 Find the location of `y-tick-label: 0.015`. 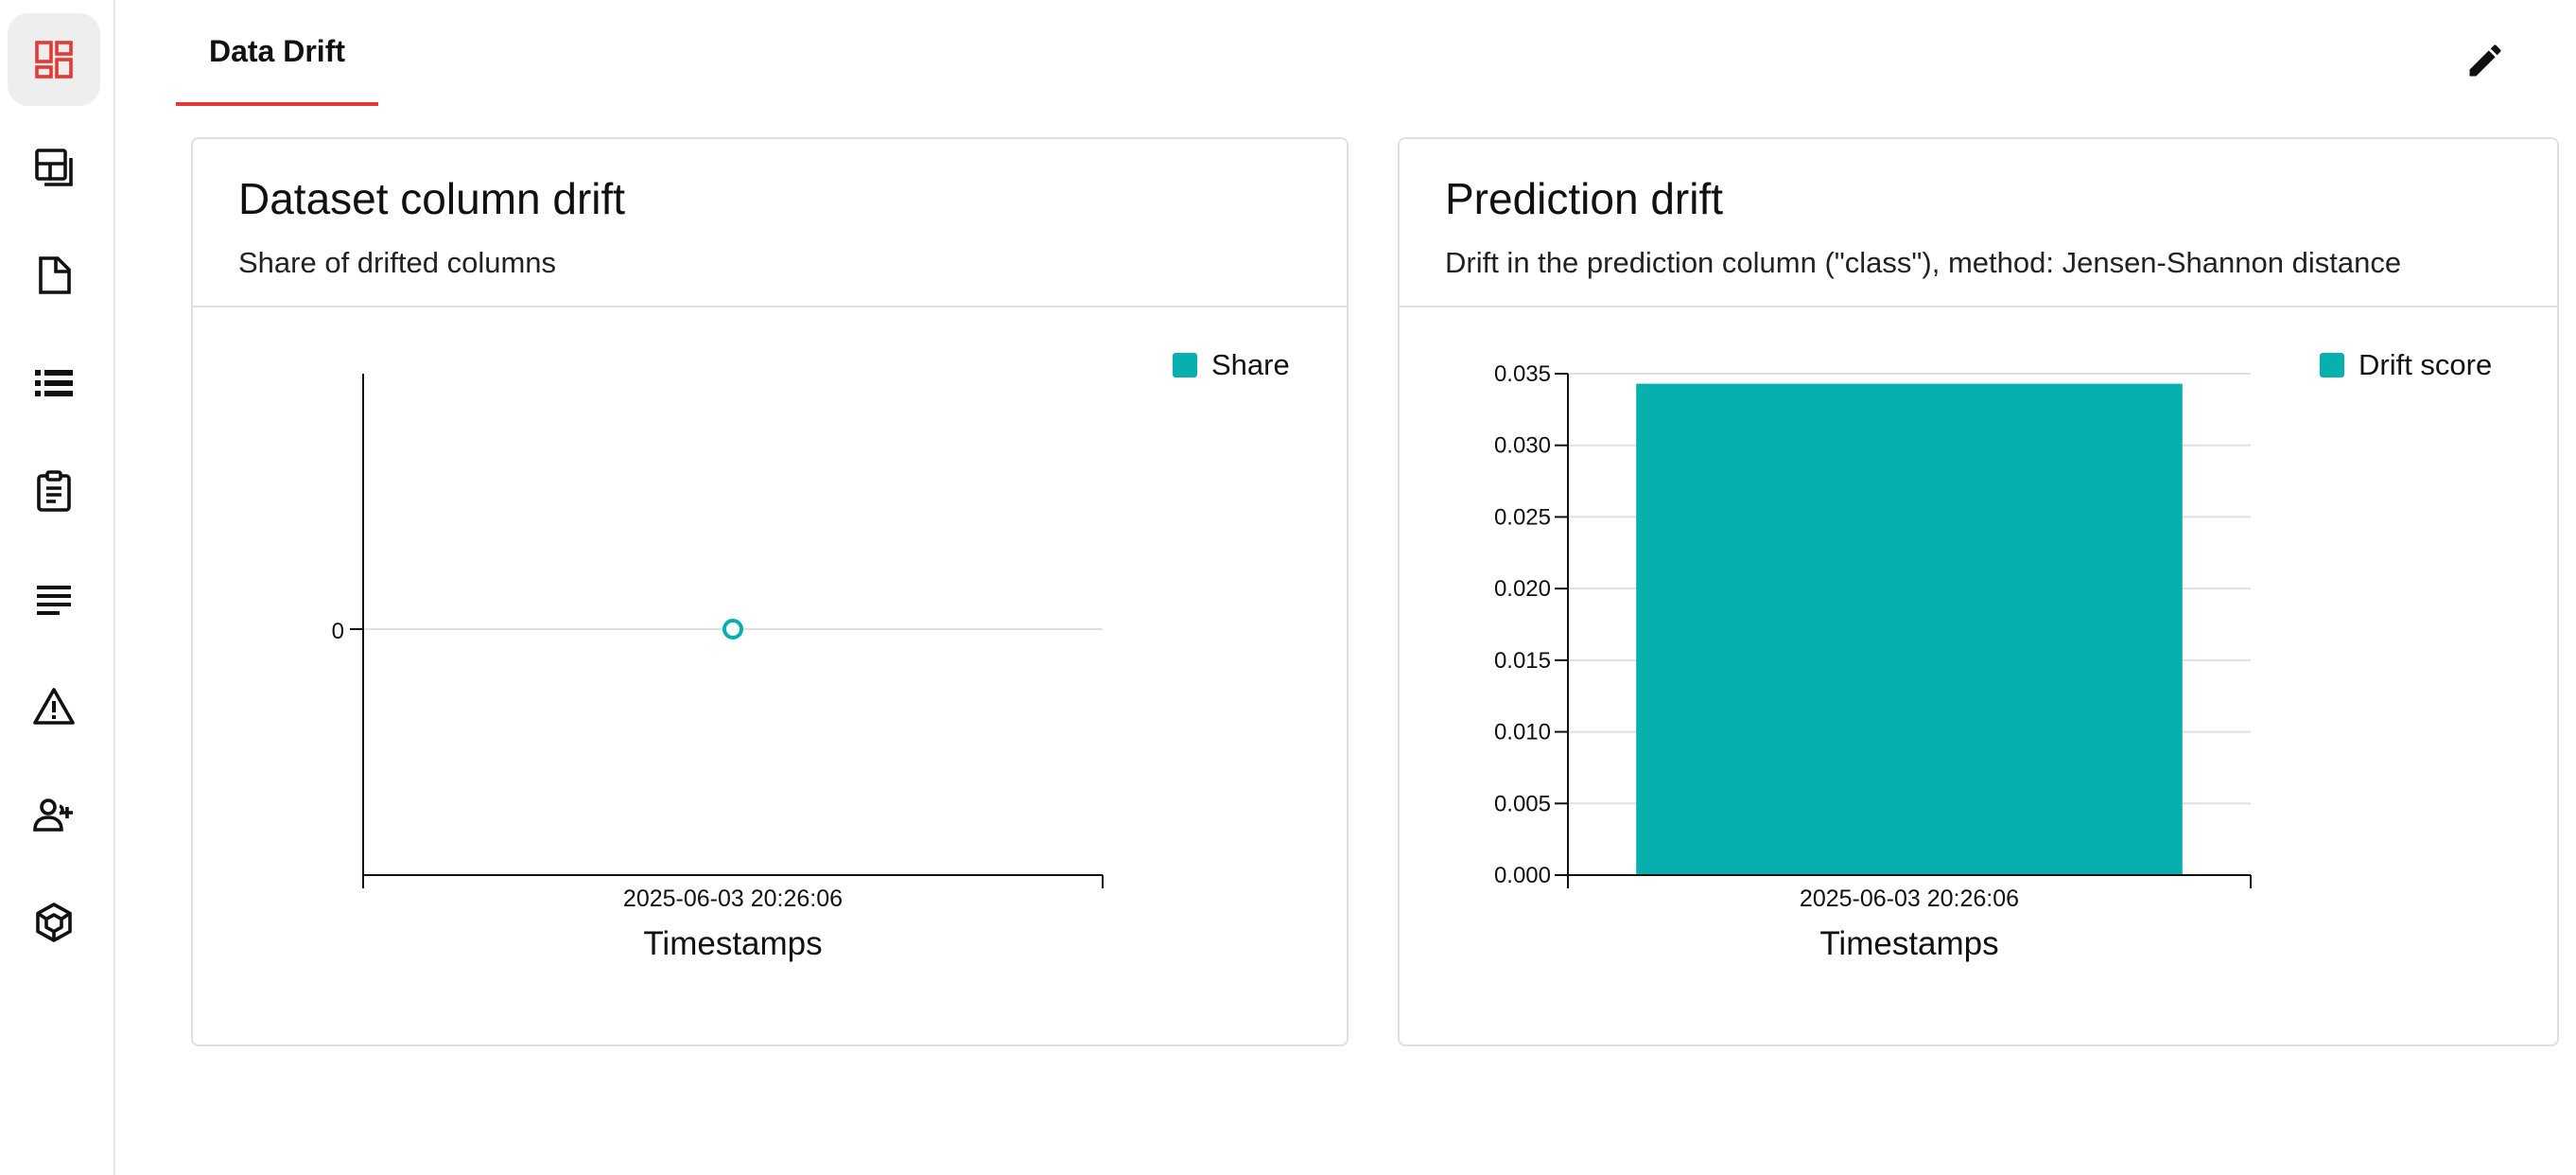

y-tick-label: 0.015 is located at coordinates (1522, 661).